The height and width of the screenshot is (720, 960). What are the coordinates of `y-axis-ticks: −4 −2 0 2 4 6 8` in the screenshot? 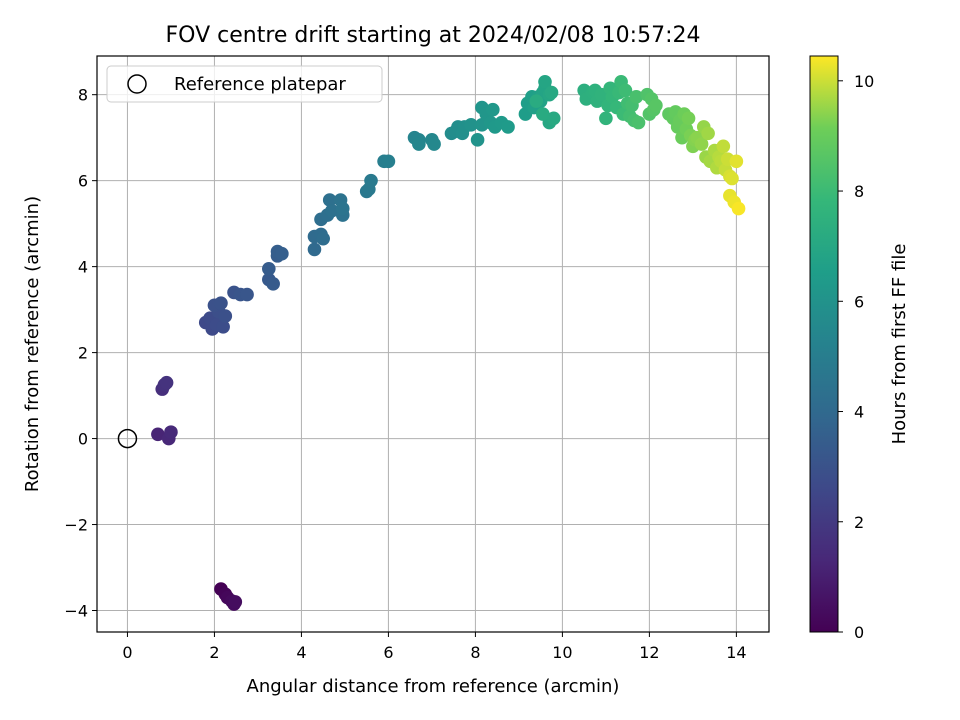 It's located at (80, 353).